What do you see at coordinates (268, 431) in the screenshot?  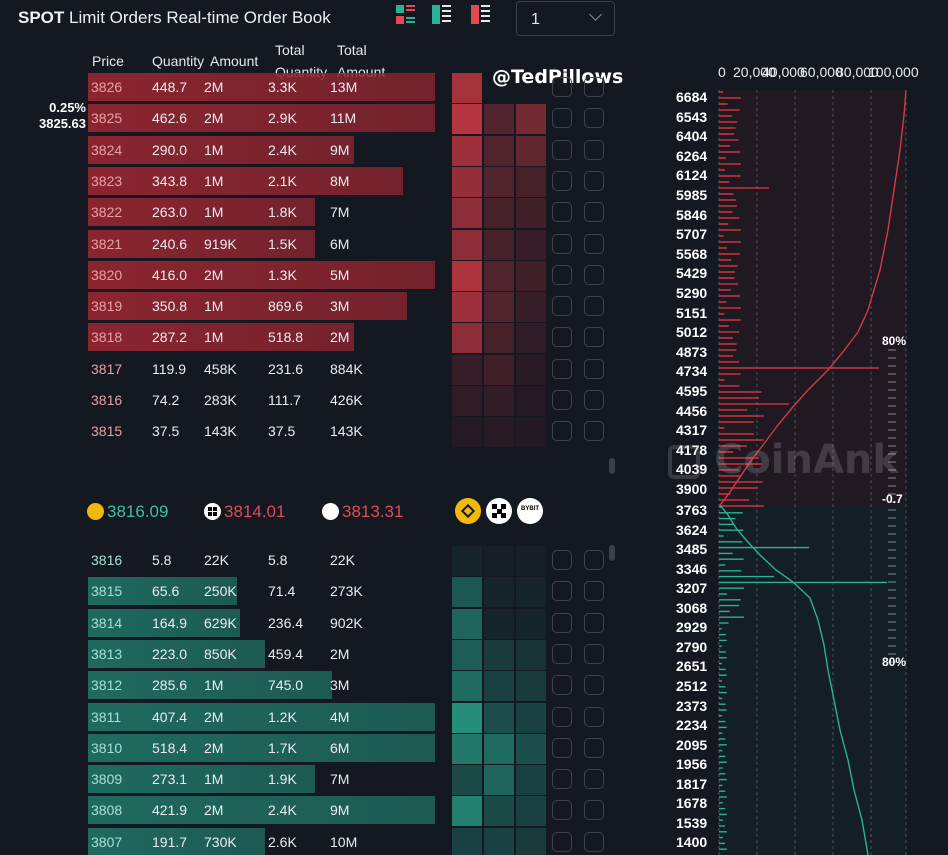 I see `ask-row: 3815 37.5 143K 37.5 143K` at bounding box center [268, 431].